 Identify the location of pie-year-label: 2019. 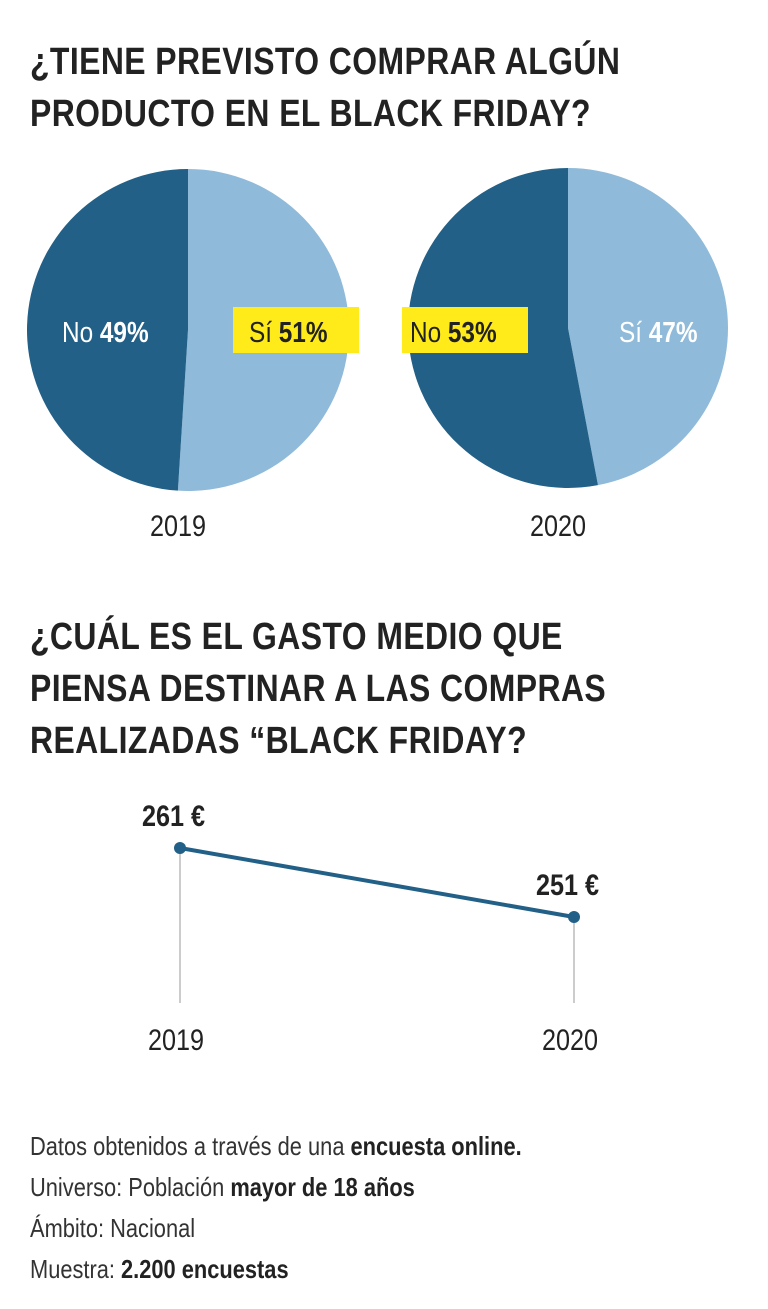
(178, 526).